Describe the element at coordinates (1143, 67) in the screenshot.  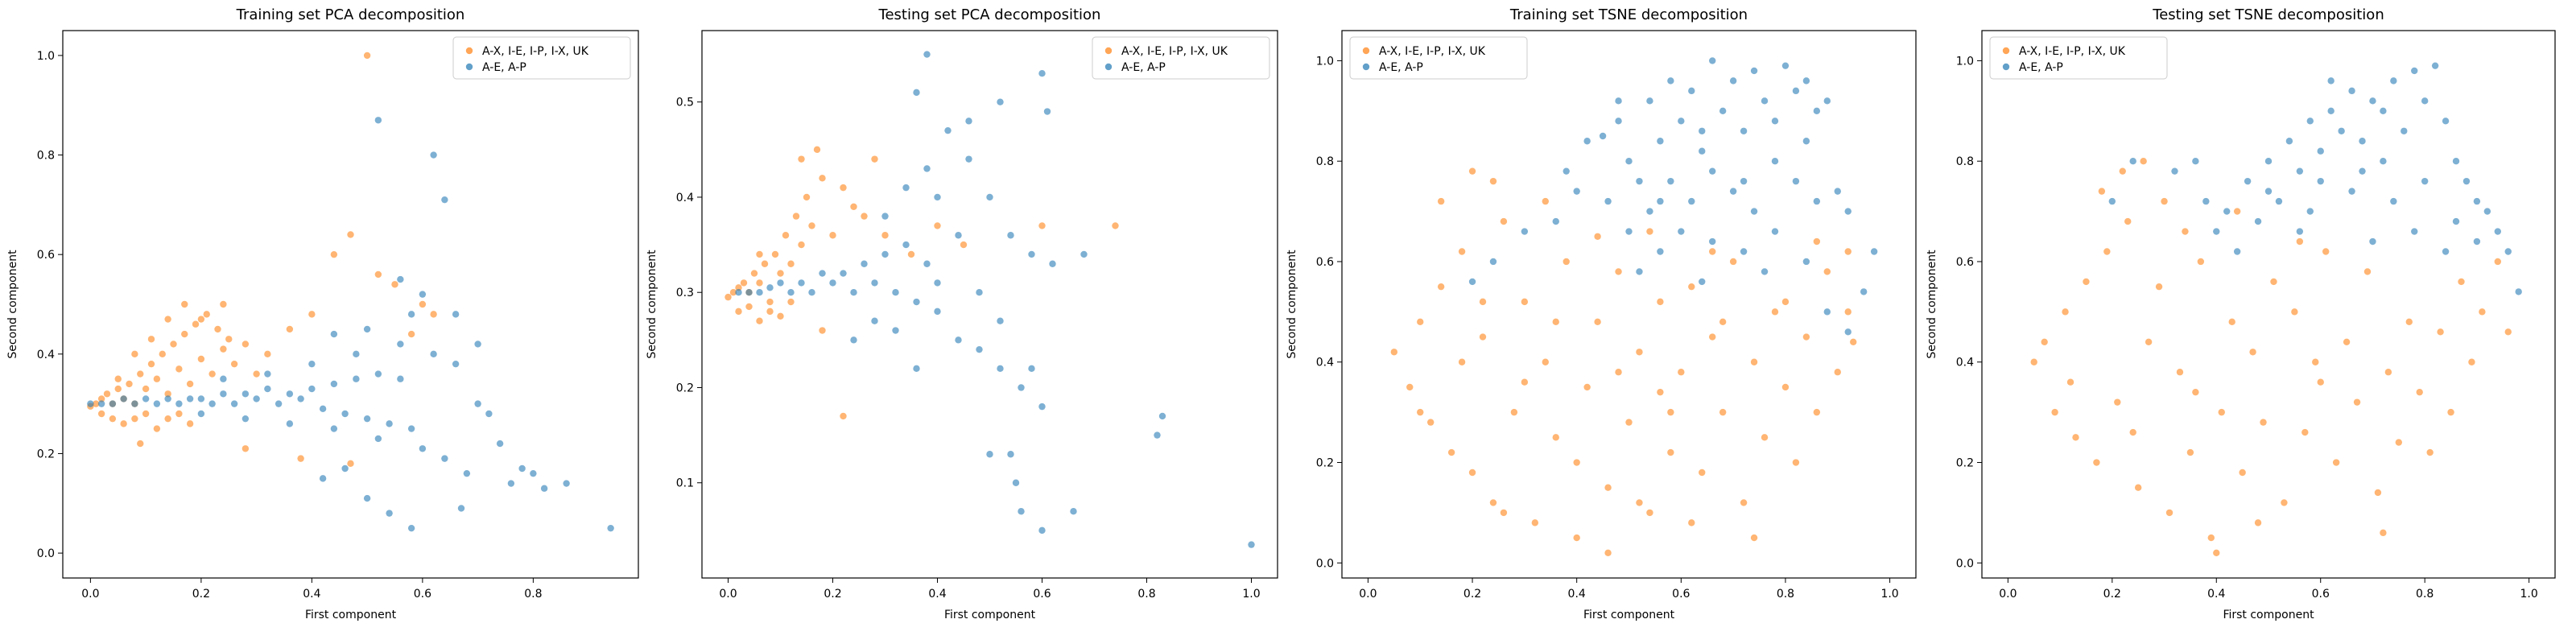
I see `legend-label: A-E, A-P` at that location.